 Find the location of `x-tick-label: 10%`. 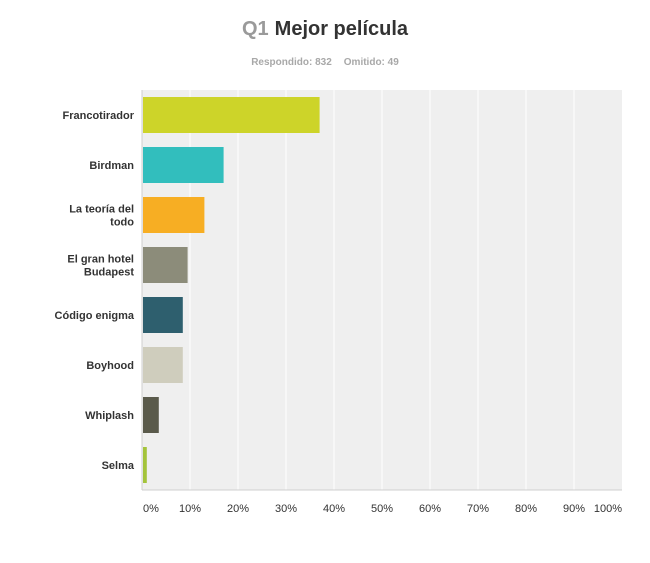

x-tick-label: 10% is located at coordinates (190, 509).